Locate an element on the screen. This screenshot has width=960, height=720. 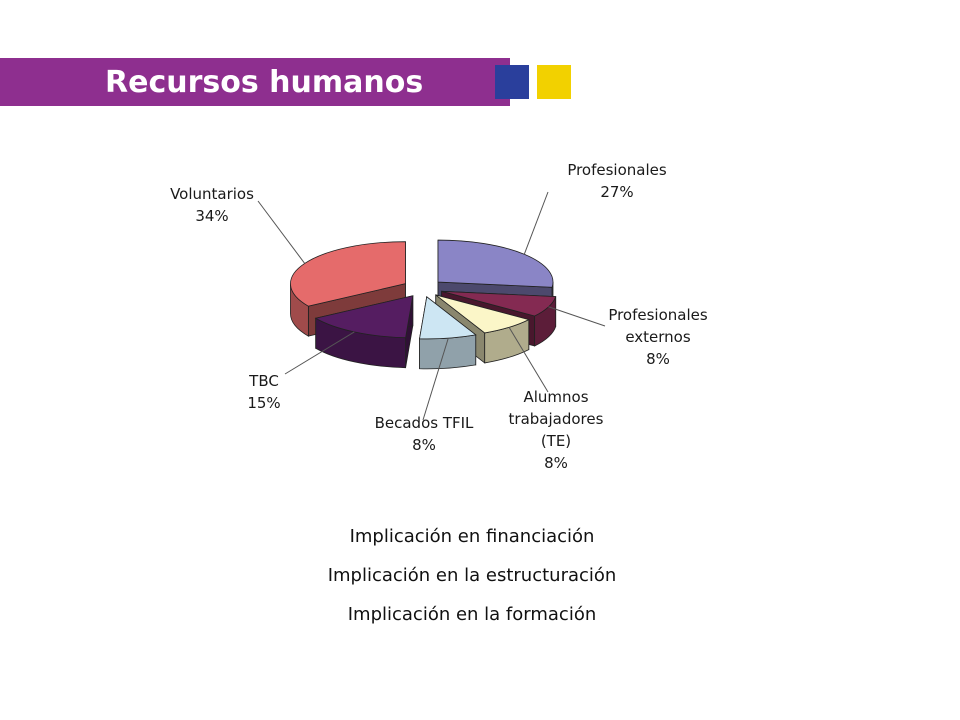
slice-label: Becados TFIL 8% is located at coordinates (424, 434).